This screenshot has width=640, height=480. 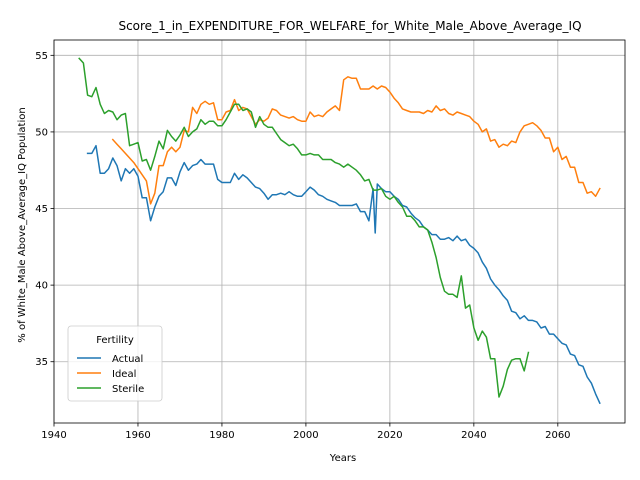 I want to click on x-tick-label: 2060, so click(x=557, y=435).